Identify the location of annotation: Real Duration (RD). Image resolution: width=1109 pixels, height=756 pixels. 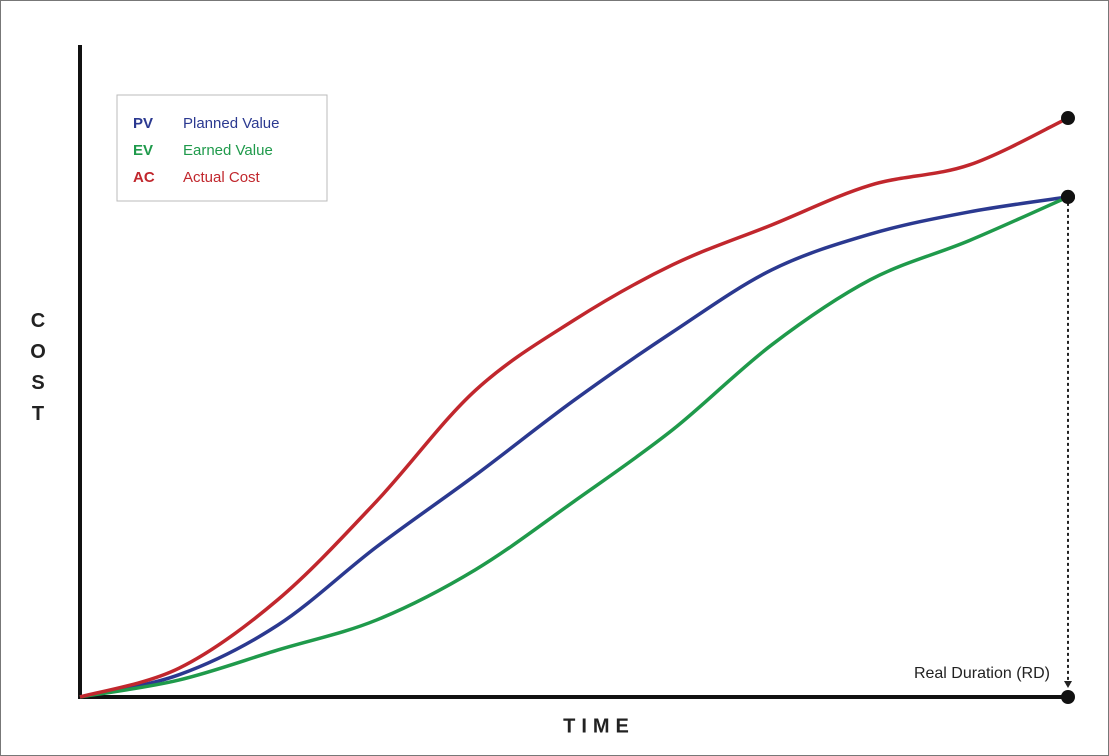
(982, 673).